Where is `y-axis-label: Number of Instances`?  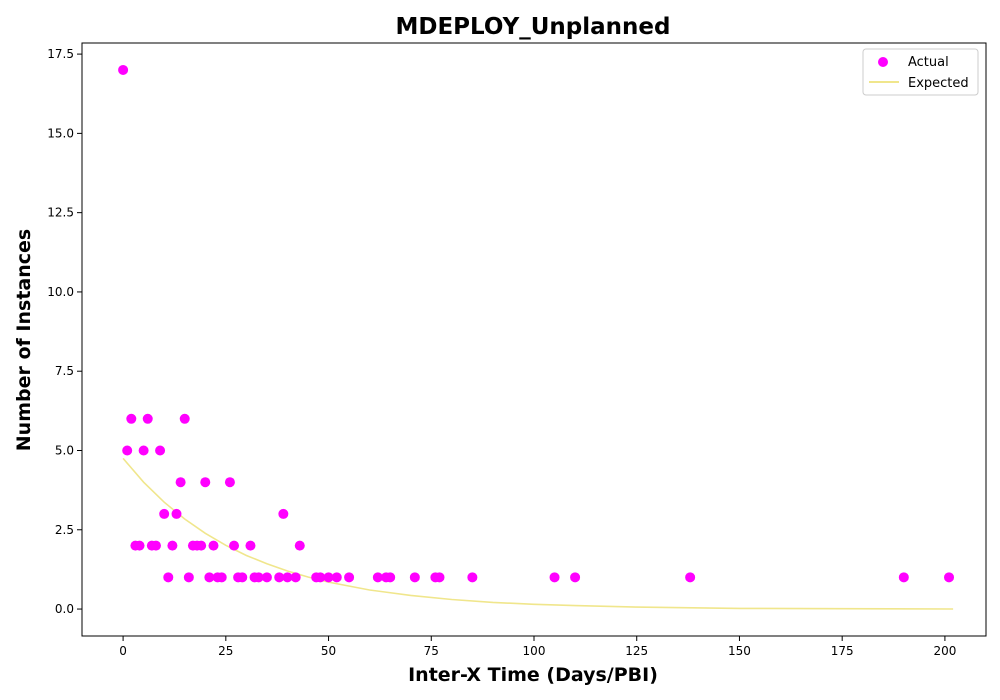
y-axis-label: Number of Instances is located at coordinates (24, 340).